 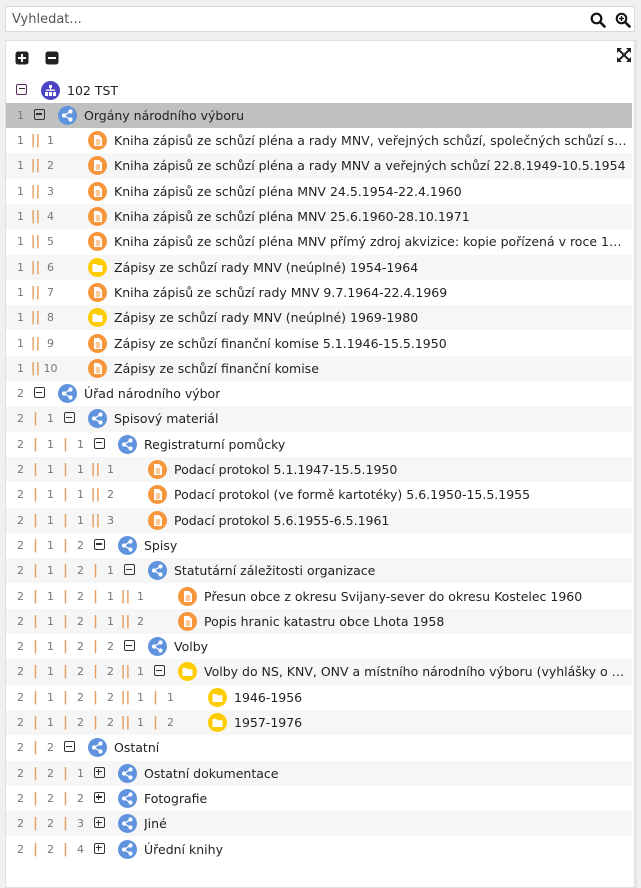 I want to click on tree-node: 2 | 2 | 4 Úřední knihy, so click(x=319, y=849).